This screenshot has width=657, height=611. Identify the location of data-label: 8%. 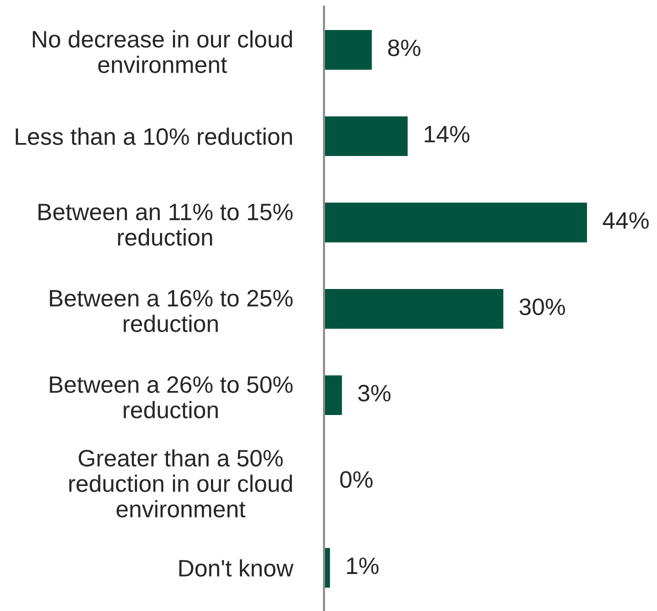
(404, 47).